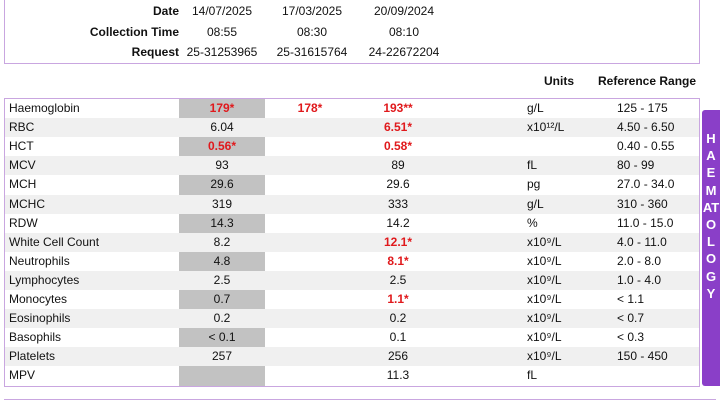  What do you see at coordinates (312, 52) in the screenshot?
I see `request-value-2: 25-31615764` at bounding box center [312, 52].